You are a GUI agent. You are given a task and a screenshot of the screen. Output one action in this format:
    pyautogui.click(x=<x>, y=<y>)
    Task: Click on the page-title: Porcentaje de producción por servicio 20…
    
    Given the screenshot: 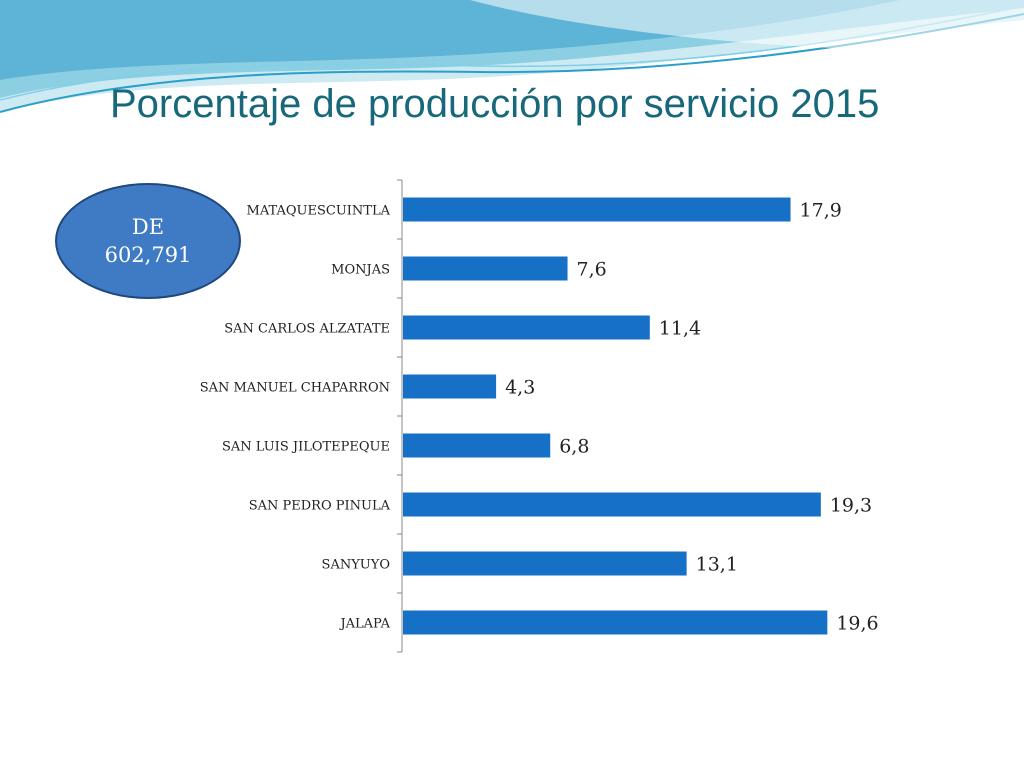 What is the action you would take?
    pyautogui.click(x=495, y=104)
    